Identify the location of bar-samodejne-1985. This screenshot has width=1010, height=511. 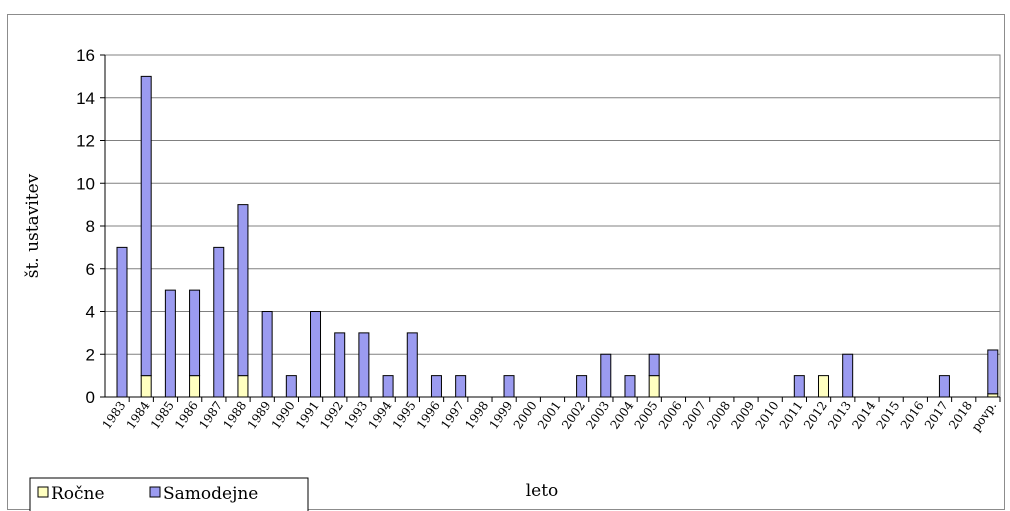
(170, 343).